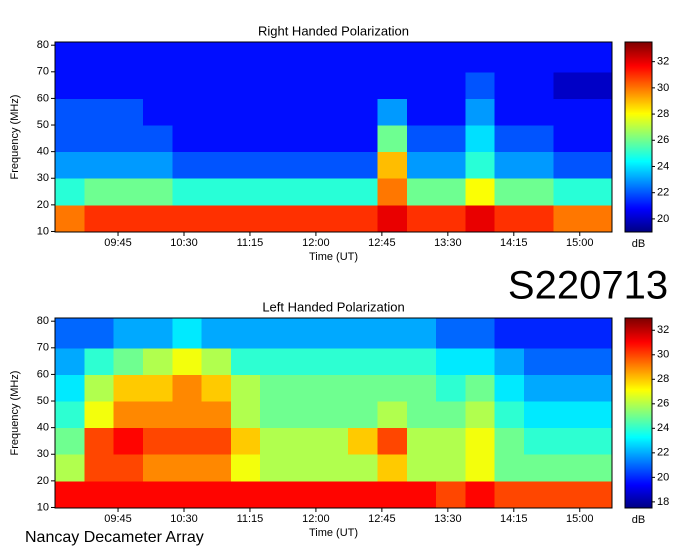  Describe the element at coordinates (333, 30) in the screenshot. I see `chart-title: Right Handed Polarization` at that location.